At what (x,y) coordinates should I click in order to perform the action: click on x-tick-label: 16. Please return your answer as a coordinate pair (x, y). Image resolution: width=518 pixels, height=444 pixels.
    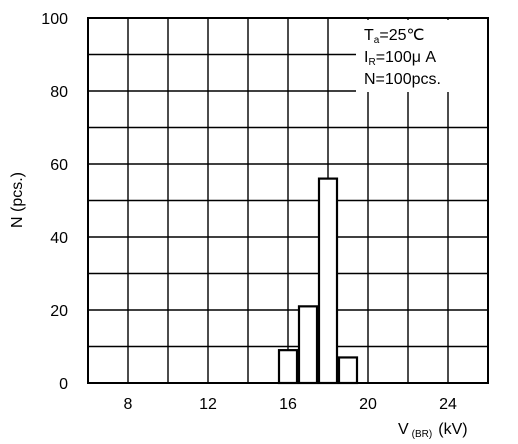
    Looking at the image, I should click on (288, 404).